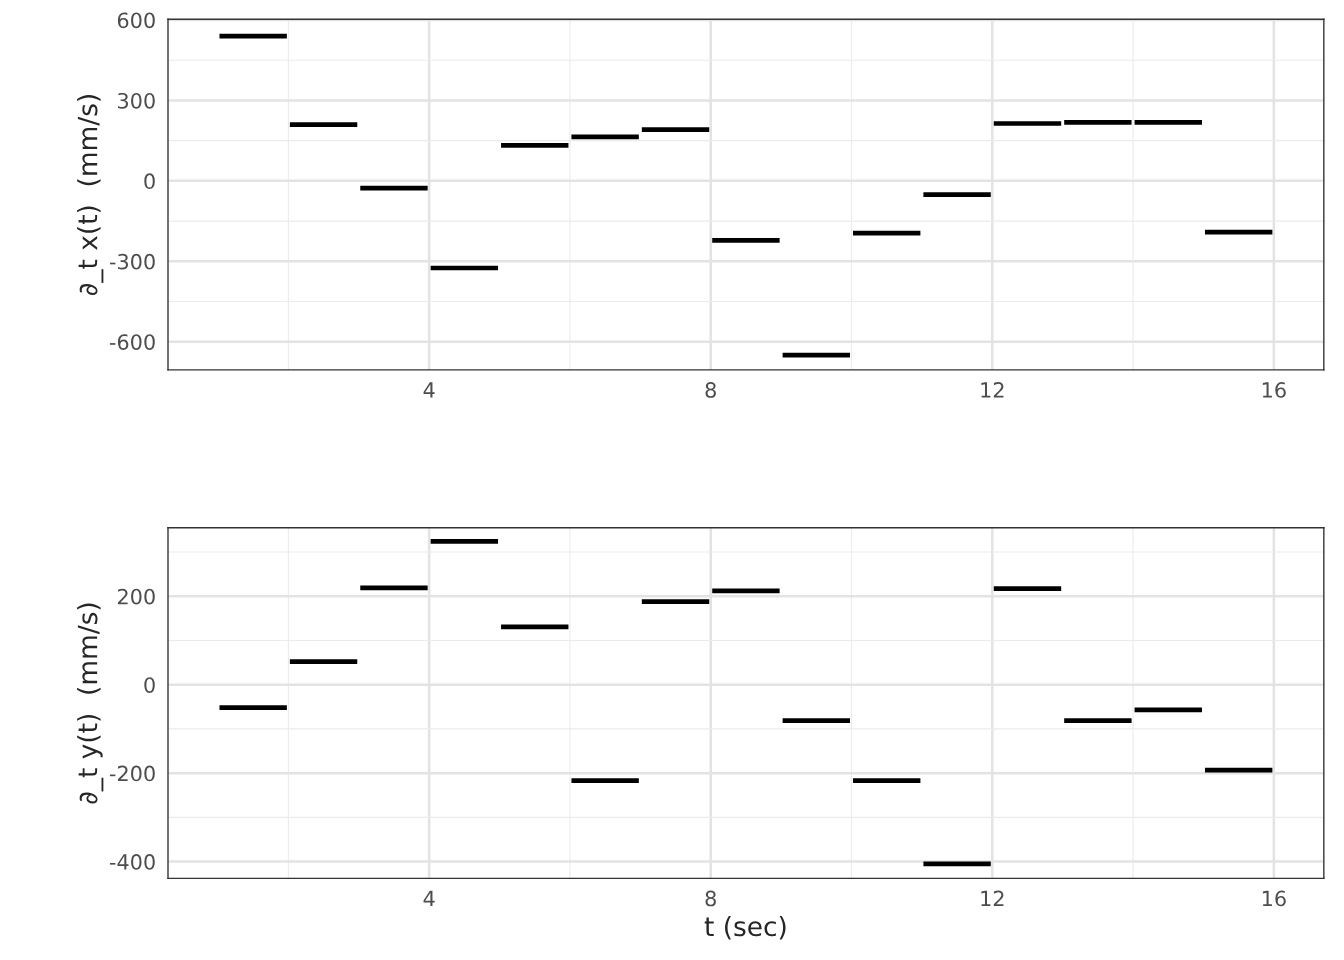  Describe the element at coordinates (90, 195) in the screenshot. I see `y-axis-title: ∂_t x(t) (mm/s)` at that location.